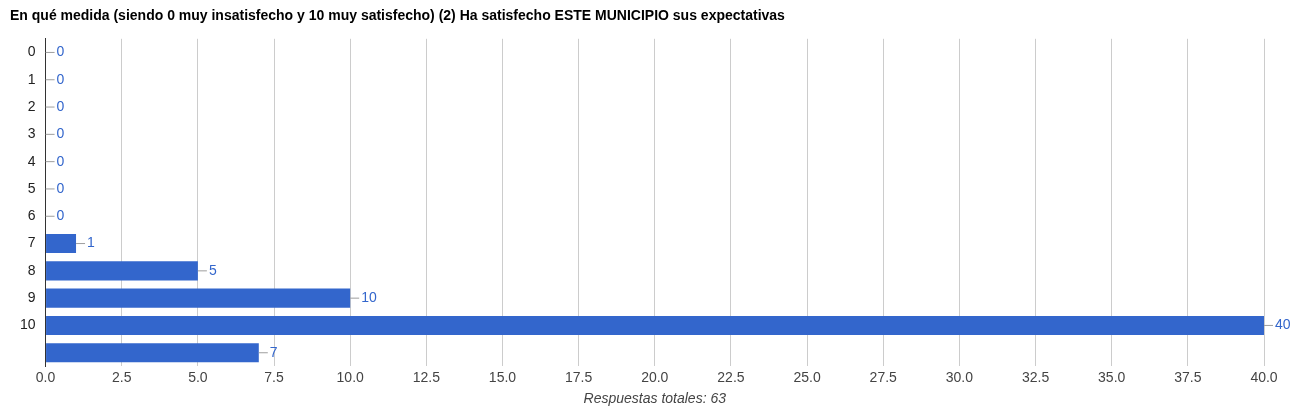  I want to click on y-tick-label: 7, so click(31, 242).